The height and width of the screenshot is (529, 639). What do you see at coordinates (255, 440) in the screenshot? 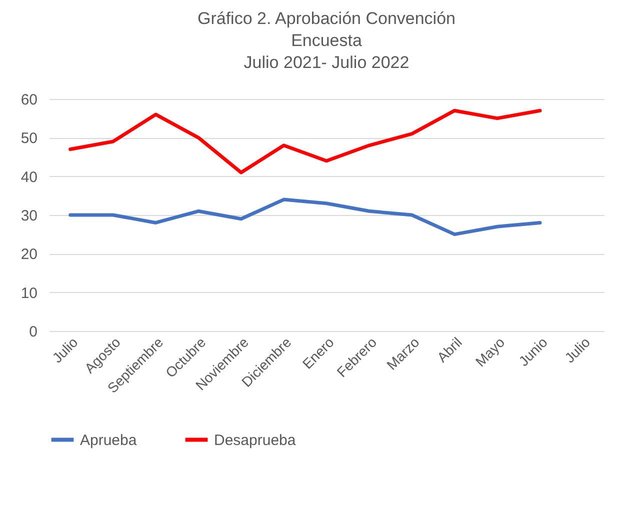
I see `legend-label: Desaprueba` at bounding box center [255, 440].